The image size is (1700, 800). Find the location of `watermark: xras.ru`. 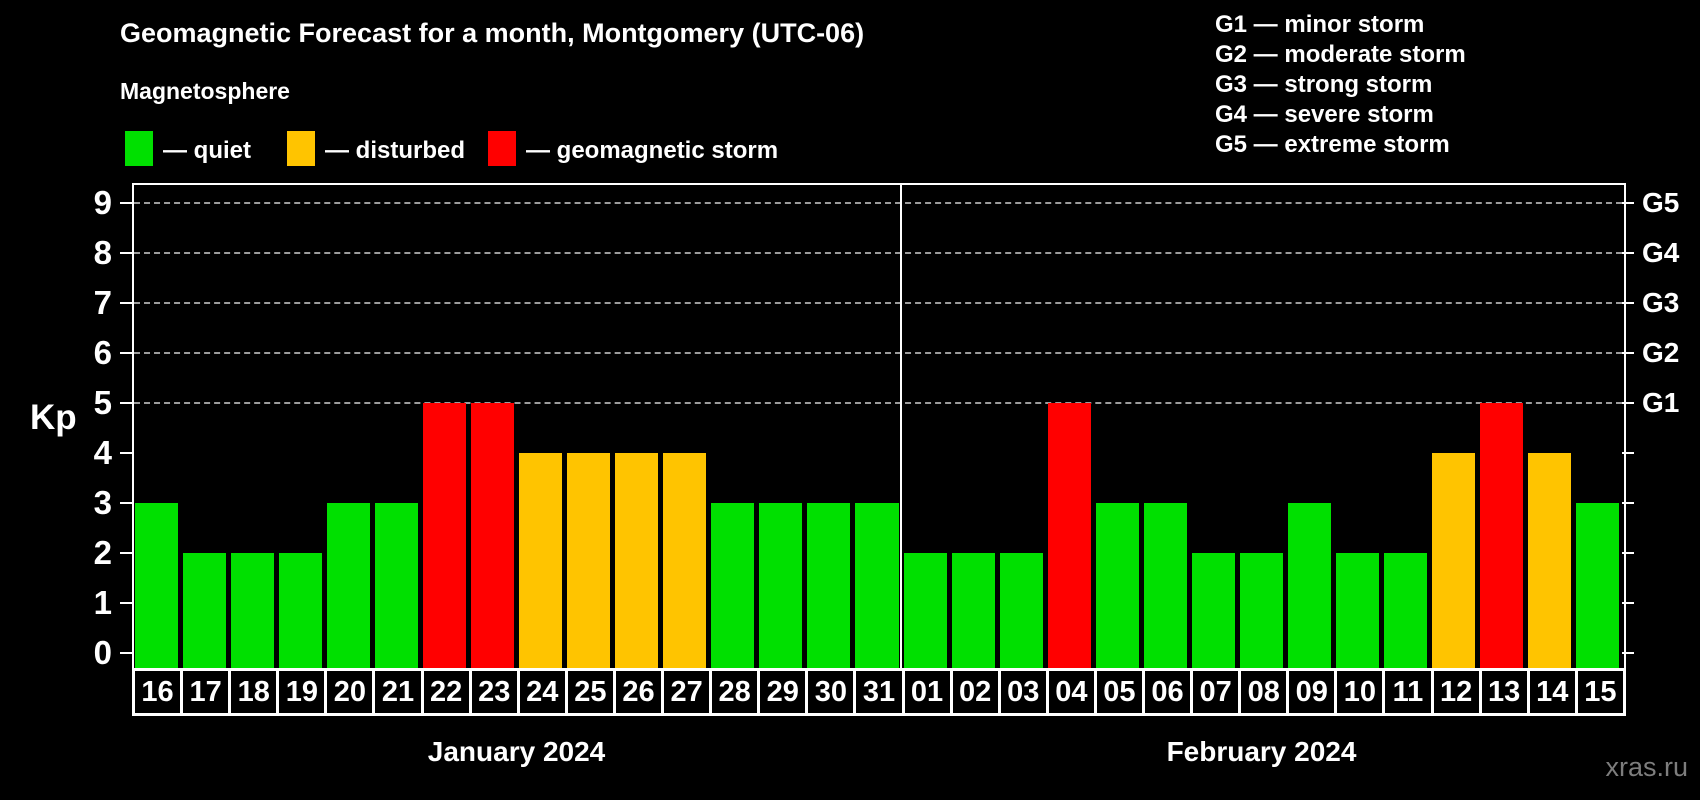

watermark: xras.ru is located at coordinates (1646, 767).